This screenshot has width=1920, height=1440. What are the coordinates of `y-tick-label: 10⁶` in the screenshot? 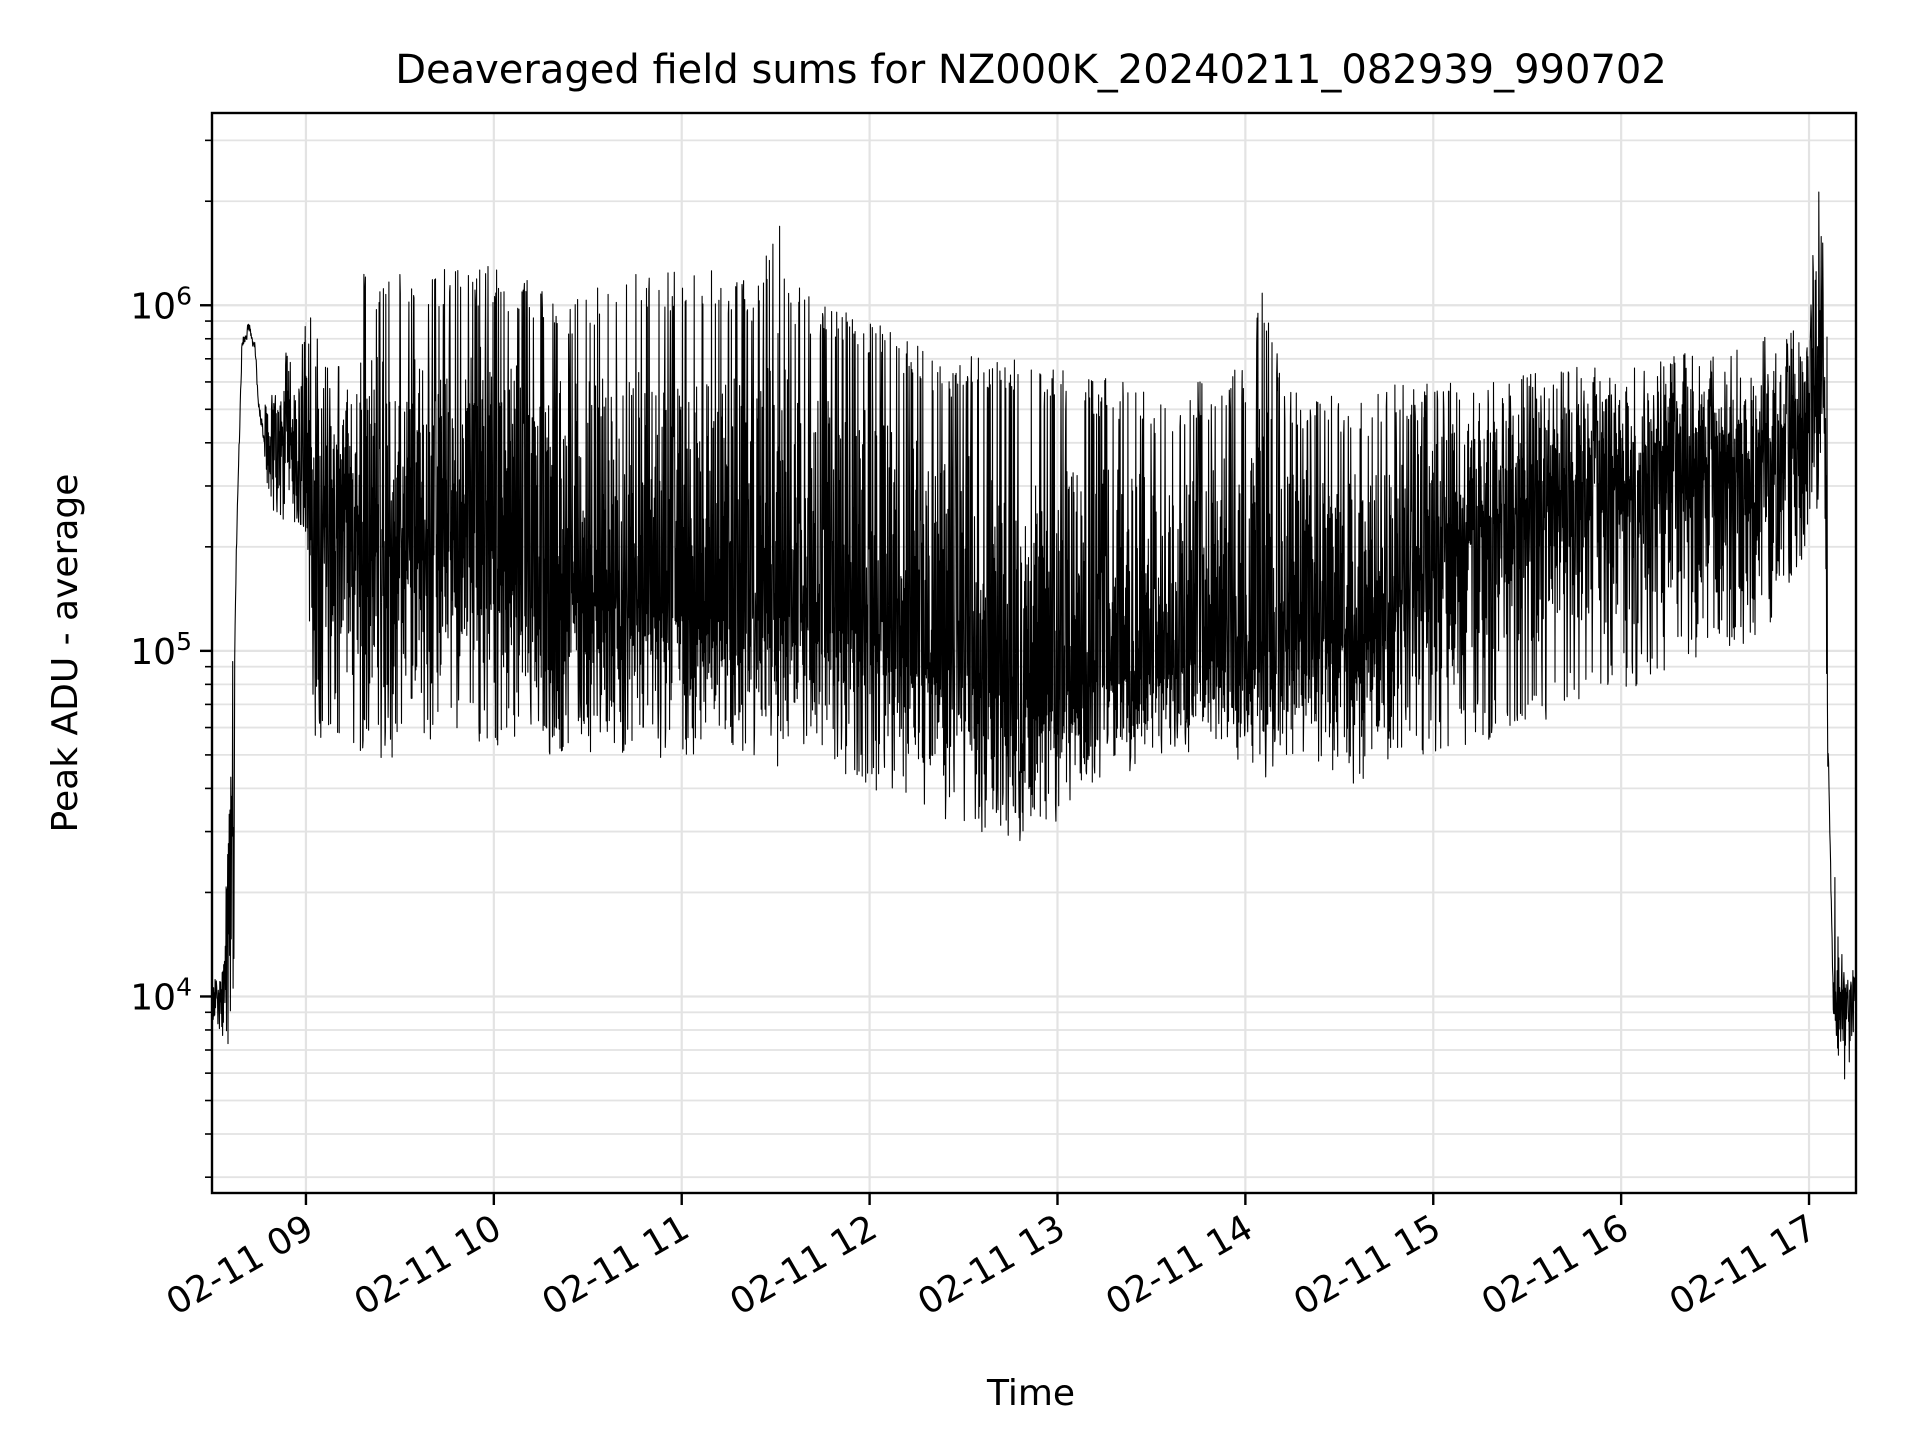 It's located at (161, 304).